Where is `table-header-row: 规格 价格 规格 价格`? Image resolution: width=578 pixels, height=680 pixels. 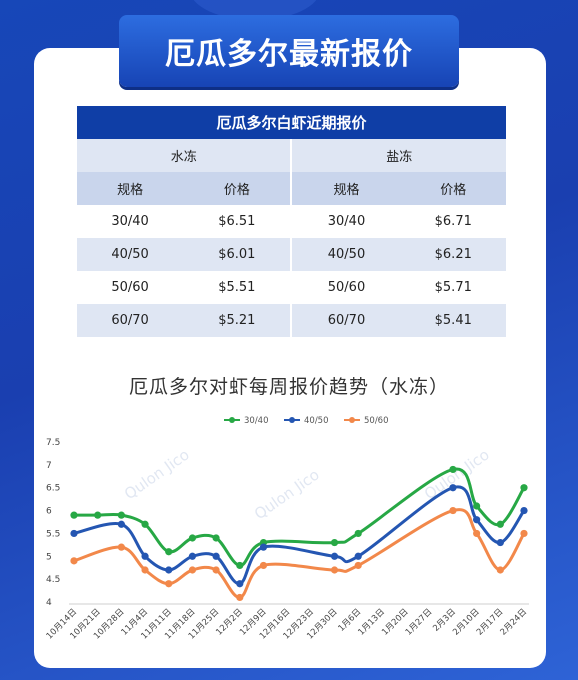 table-header-row: 规格 价格 规格 价格 is located at coordinates (291, 188).